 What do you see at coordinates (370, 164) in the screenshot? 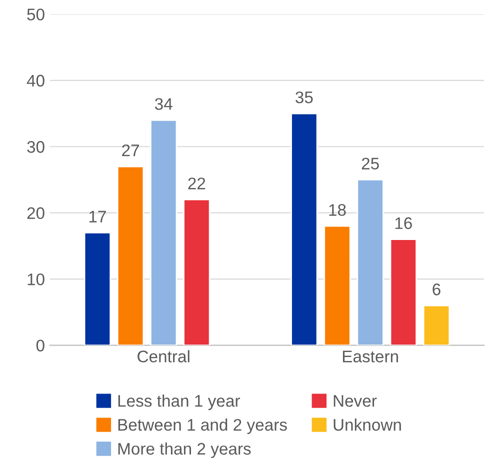
I see `data-label: 25` at bounding box center [370, 164].